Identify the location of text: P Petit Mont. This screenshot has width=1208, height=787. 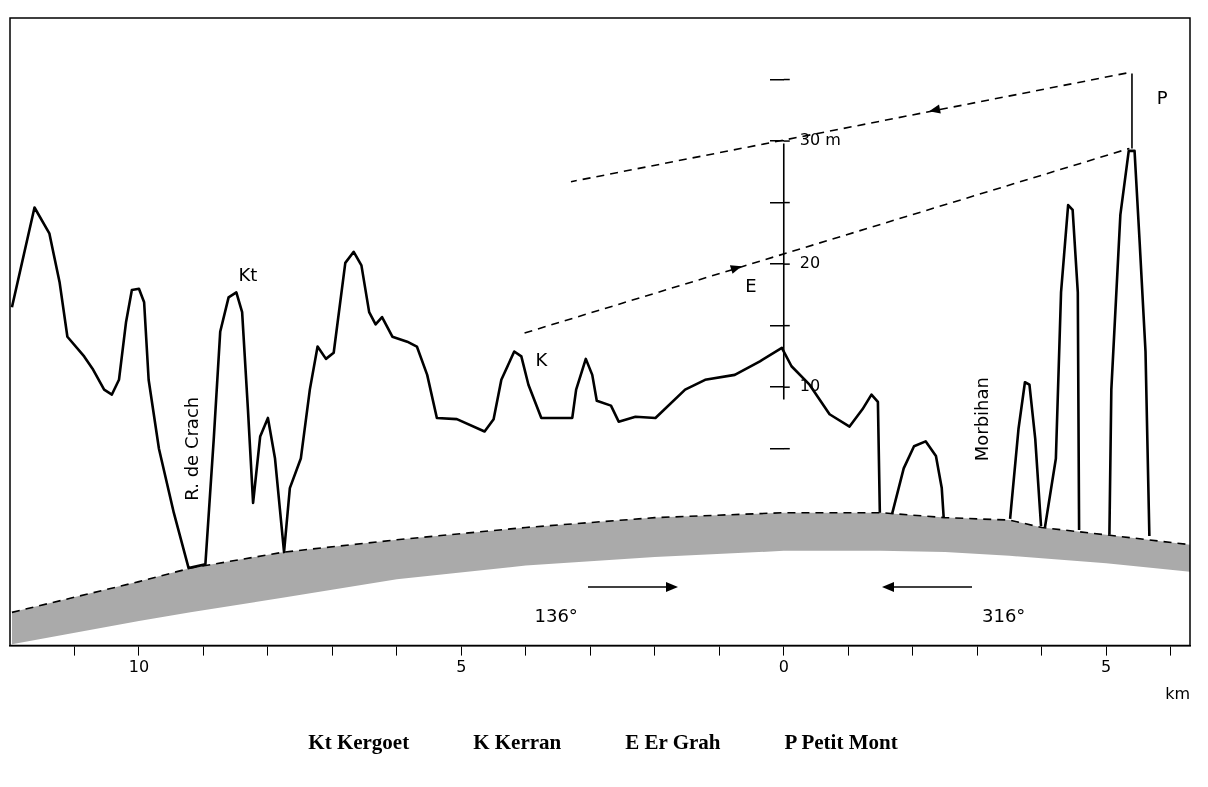
(841, 742).